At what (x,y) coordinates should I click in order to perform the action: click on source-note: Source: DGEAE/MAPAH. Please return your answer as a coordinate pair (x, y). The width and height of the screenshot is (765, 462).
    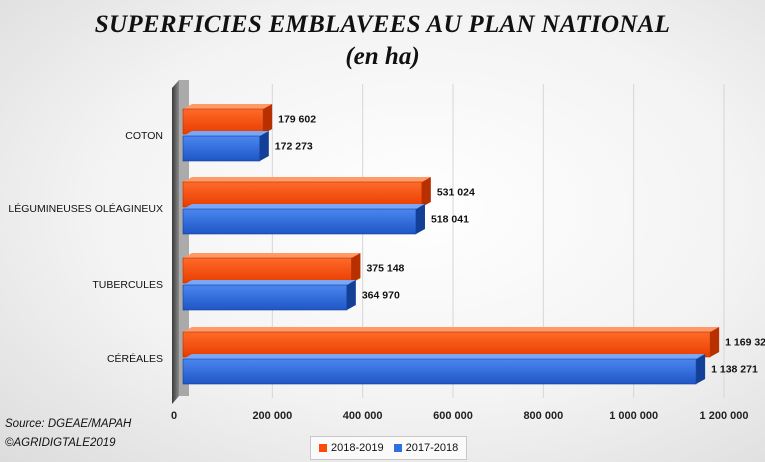
    Looking at the image, I should click on (68, 424).